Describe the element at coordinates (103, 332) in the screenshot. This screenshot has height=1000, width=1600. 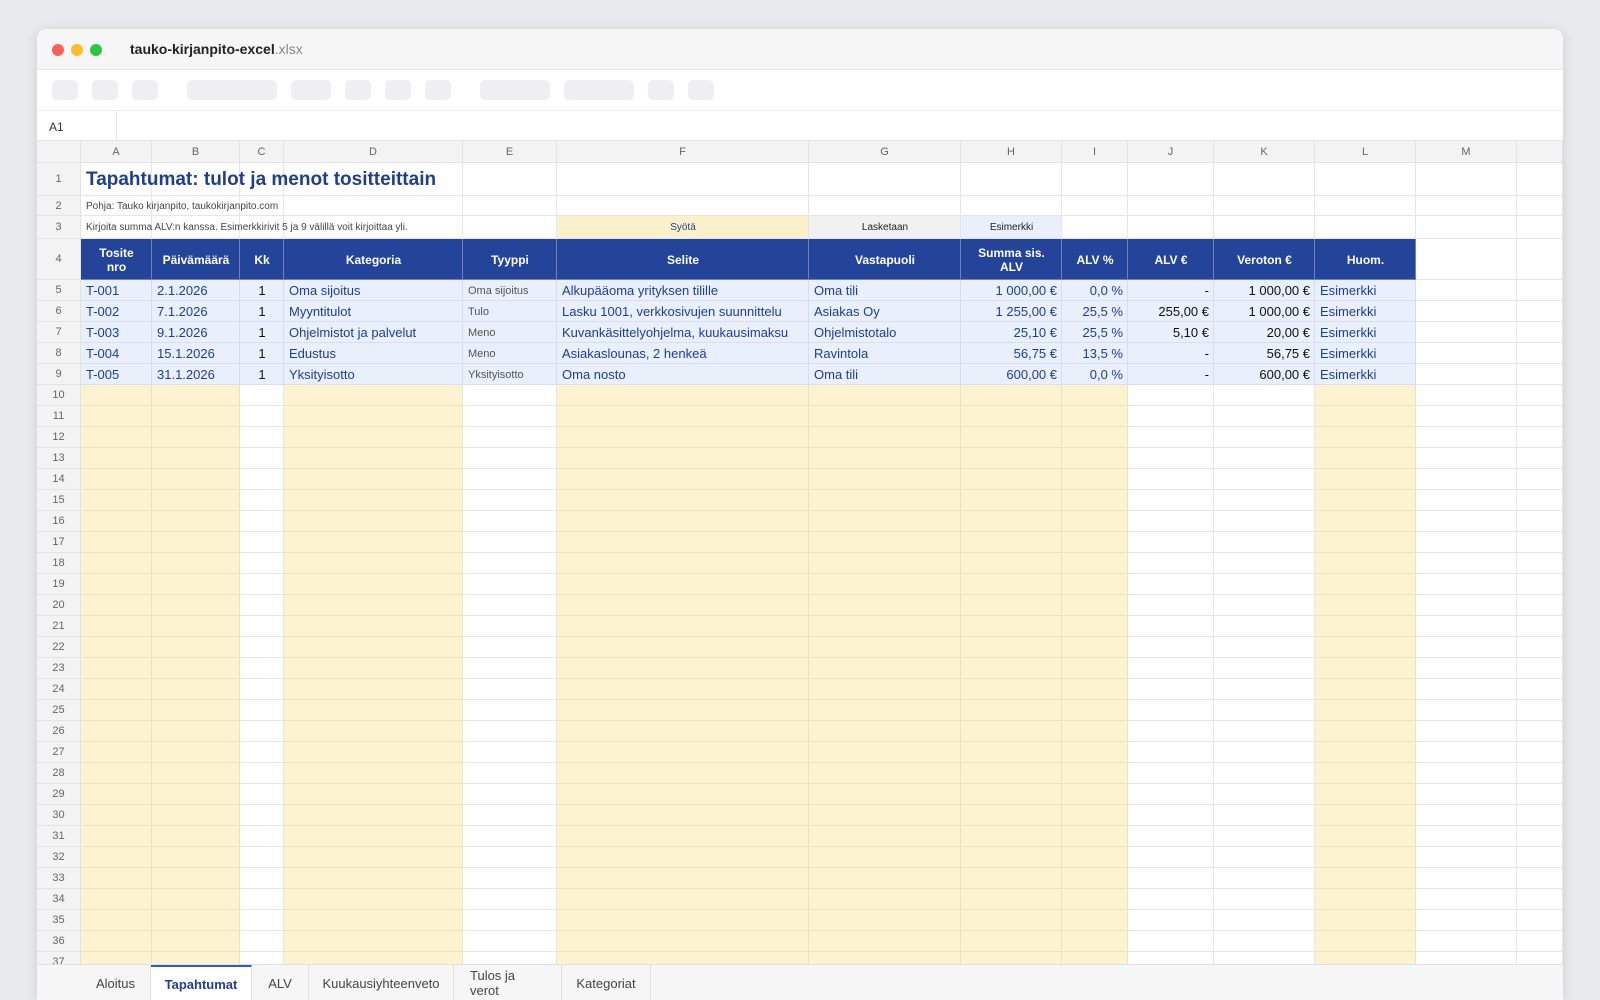
I see `data-cell: T-003` at that location.